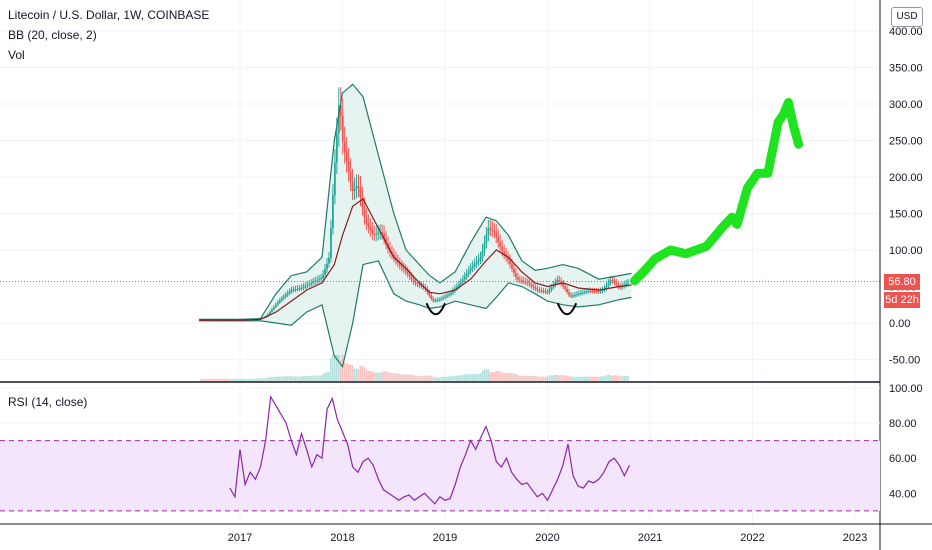 Image resolution: width=932 pixels, height=550 pixels. What do you see at coordinates (445, 538) in the screenshot?
I see `time-tick-label: 2019` at bounding box center [445, 538].